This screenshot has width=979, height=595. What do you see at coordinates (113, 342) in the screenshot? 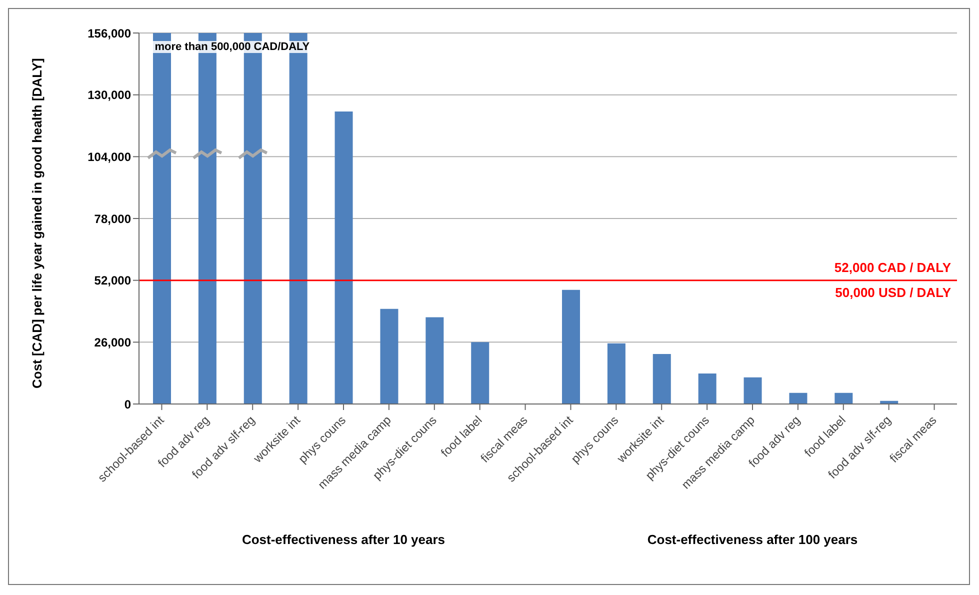
I see `y-tick-label: 26,000` at bounding box center [113, 342].